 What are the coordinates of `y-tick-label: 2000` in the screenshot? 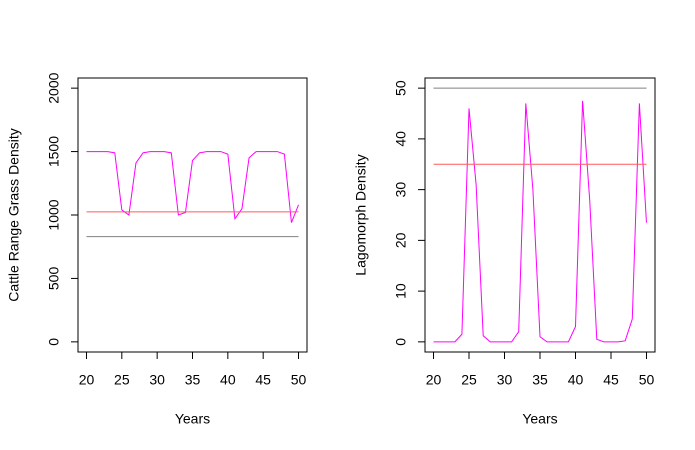 It's located at (54, 87).